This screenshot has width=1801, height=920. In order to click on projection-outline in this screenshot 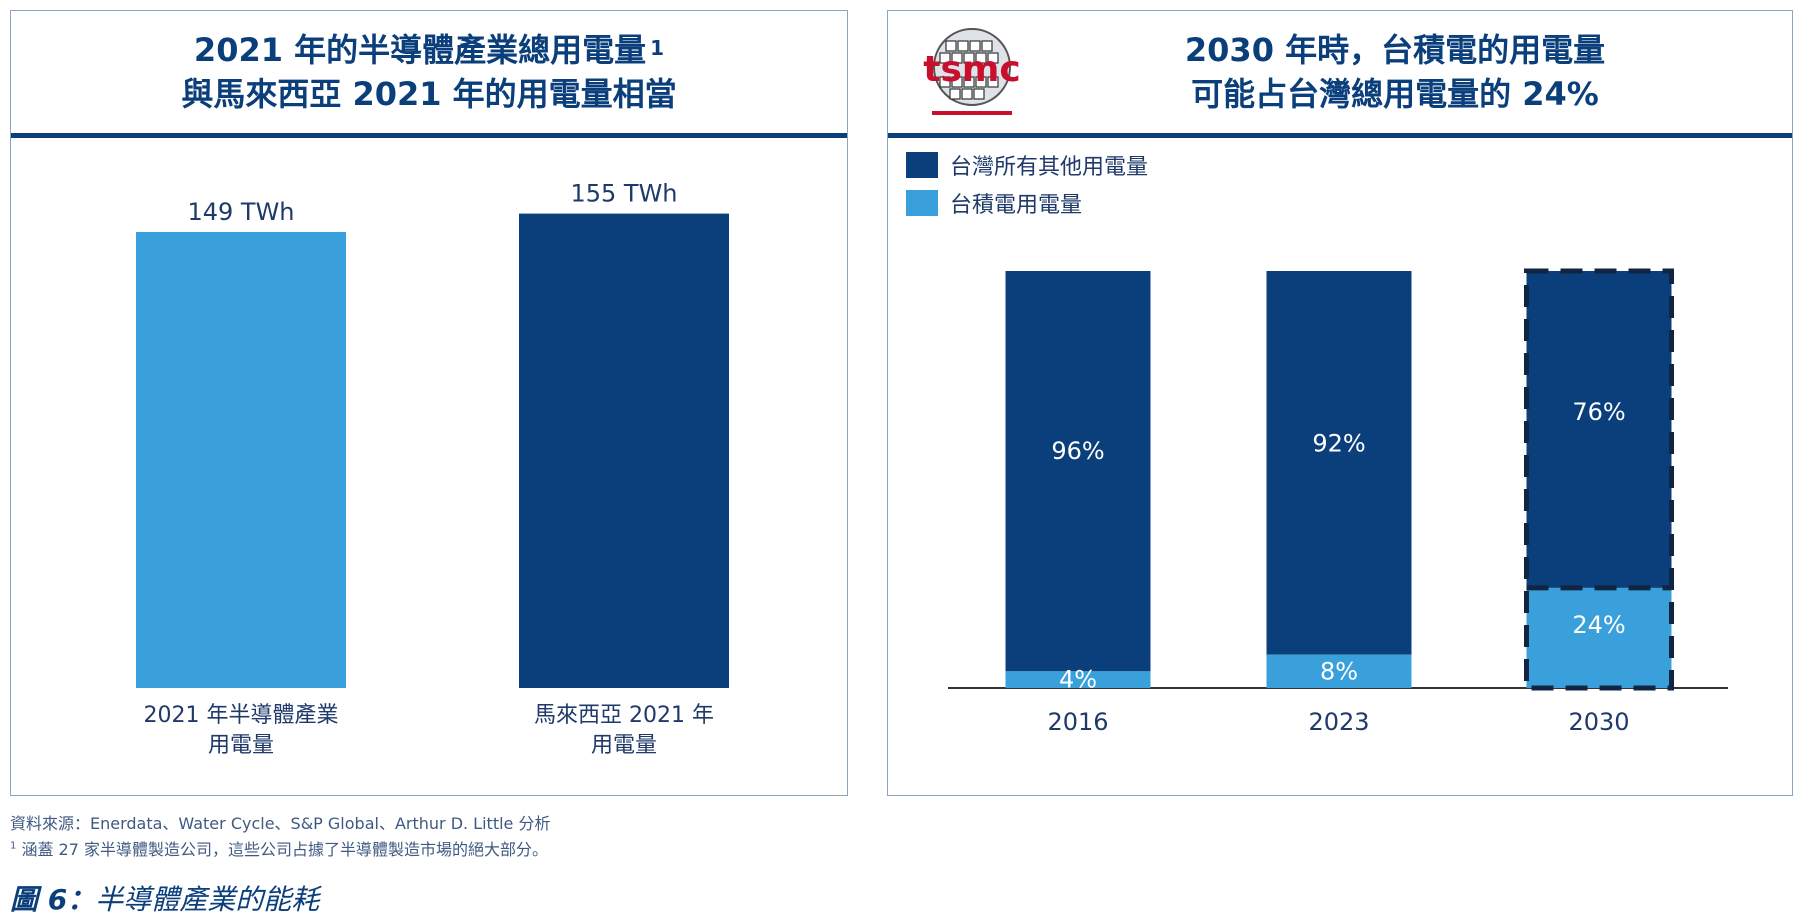, I will do `click(1599, 479)`.